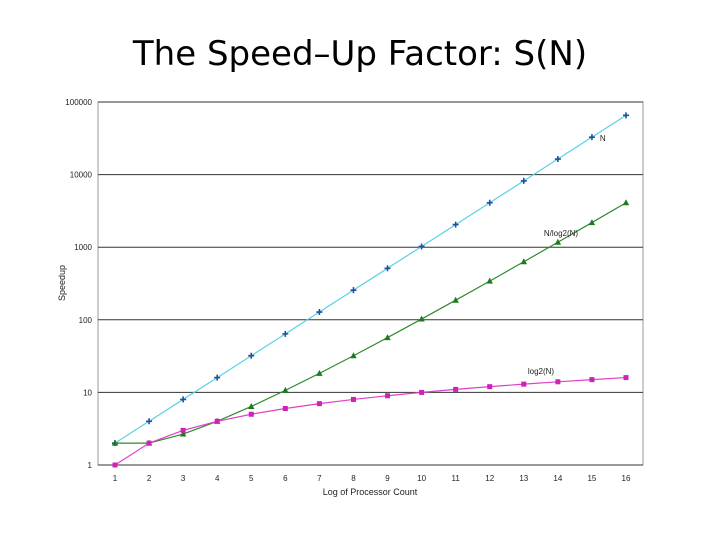 This screenshot has height=540, width=720. What do you see at coordinates (523, 478) in the screenshot?
I see `x-tick-label: 13` at bounding box center [523, 478].